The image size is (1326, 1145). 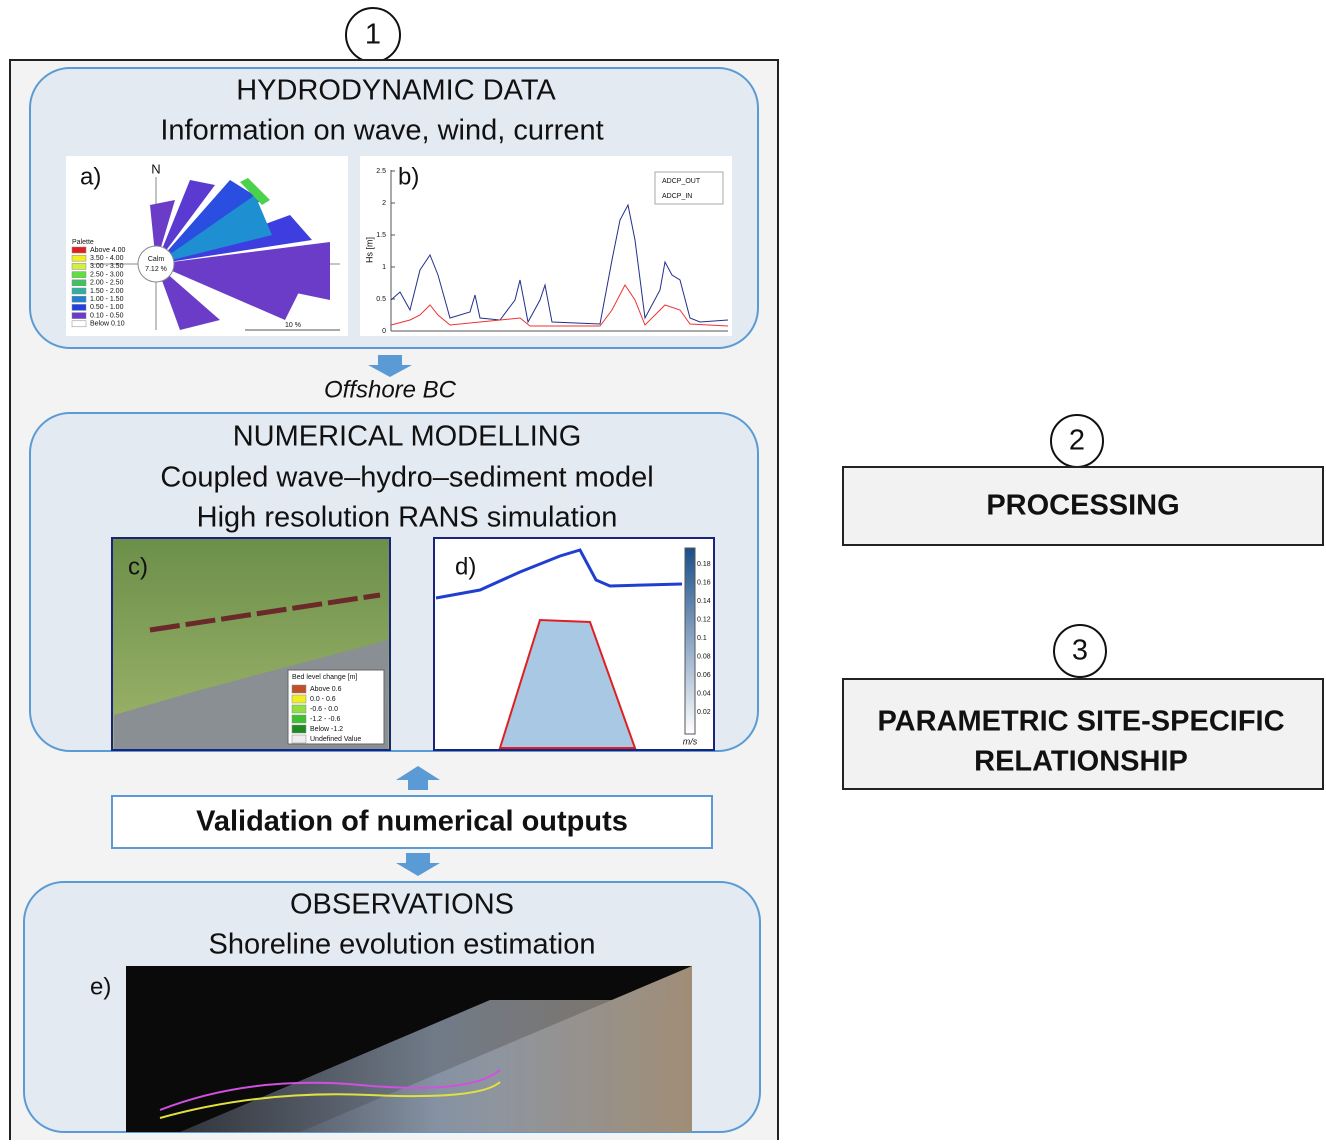 I want to click on legend-entry: 3.50 - 4.00, so click(x=107, y=258).